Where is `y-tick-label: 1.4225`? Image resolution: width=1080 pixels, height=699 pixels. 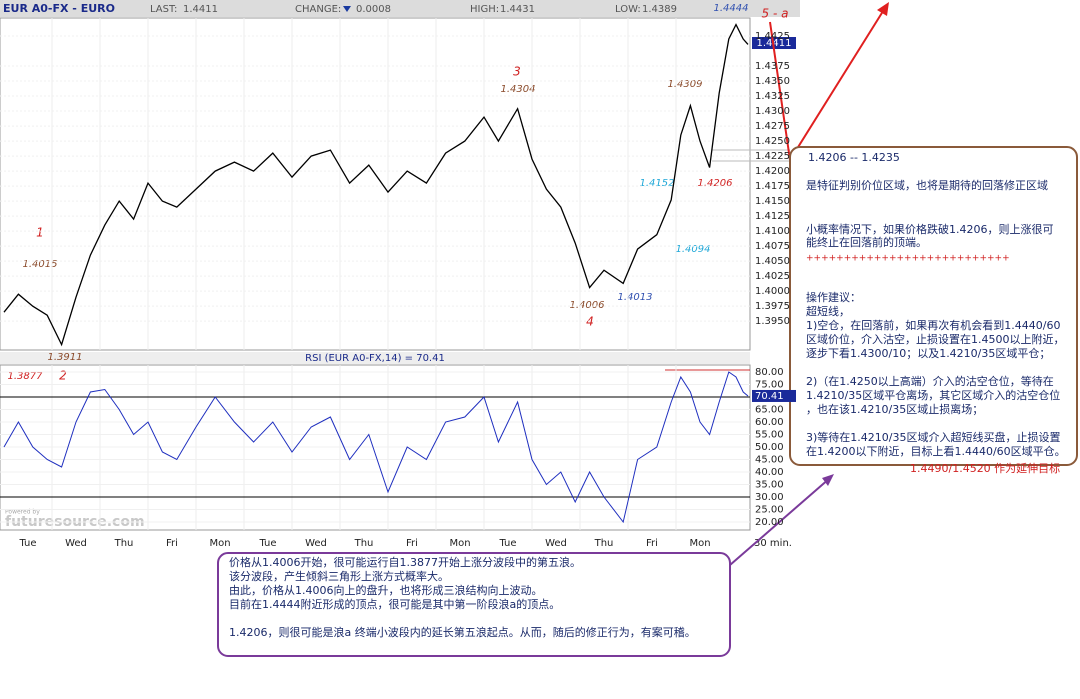 y-tick-label: 1.4225 is located at coordinates (772, 156).